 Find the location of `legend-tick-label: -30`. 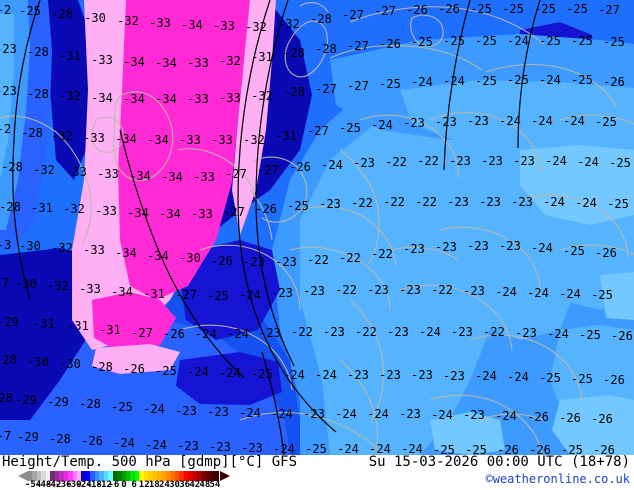

legend-tick-label: -30 is located at coordinates (73, 485).